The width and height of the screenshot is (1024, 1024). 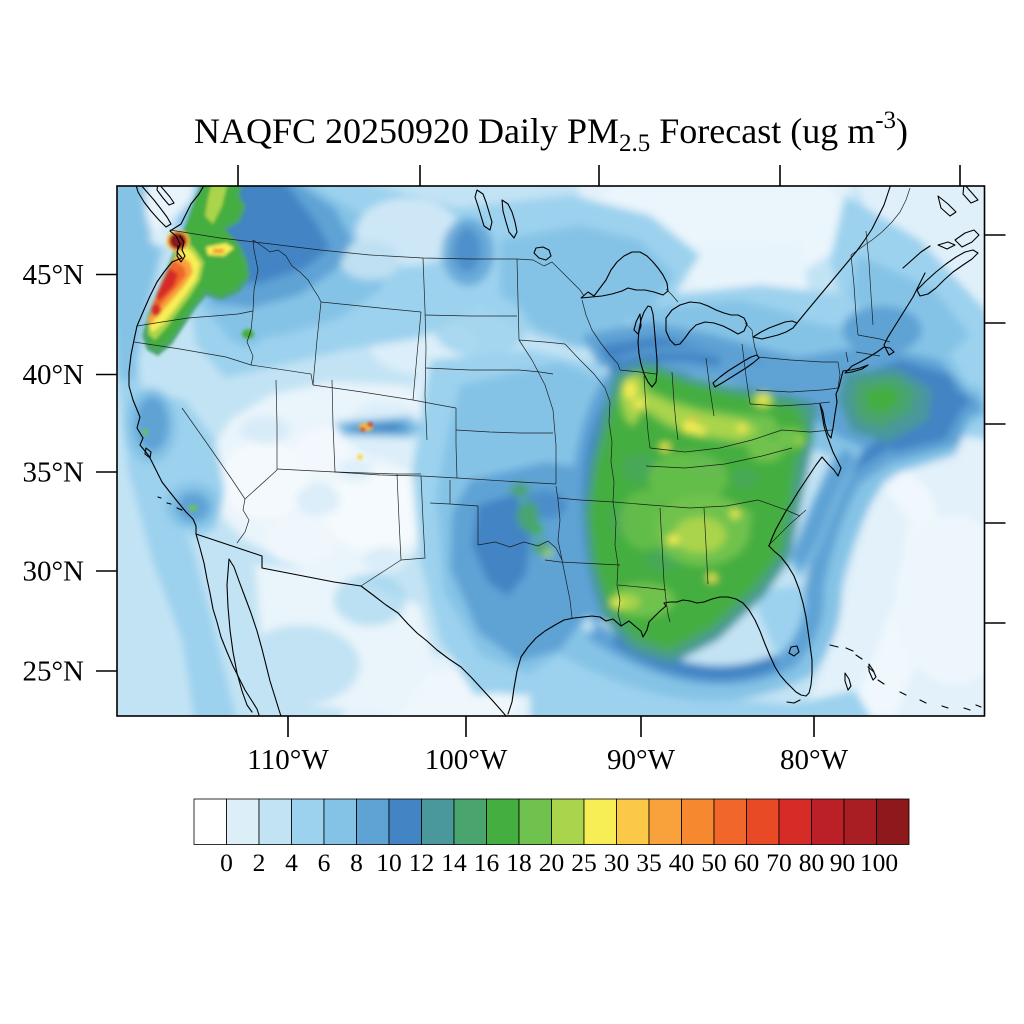 I want to click on svg-text: 14, so click(x=454, y=862).